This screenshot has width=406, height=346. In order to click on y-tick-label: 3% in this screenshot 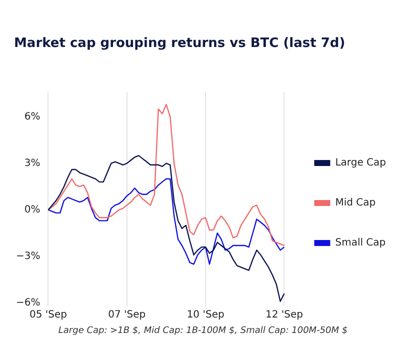, I will do `click(32, 163)`.